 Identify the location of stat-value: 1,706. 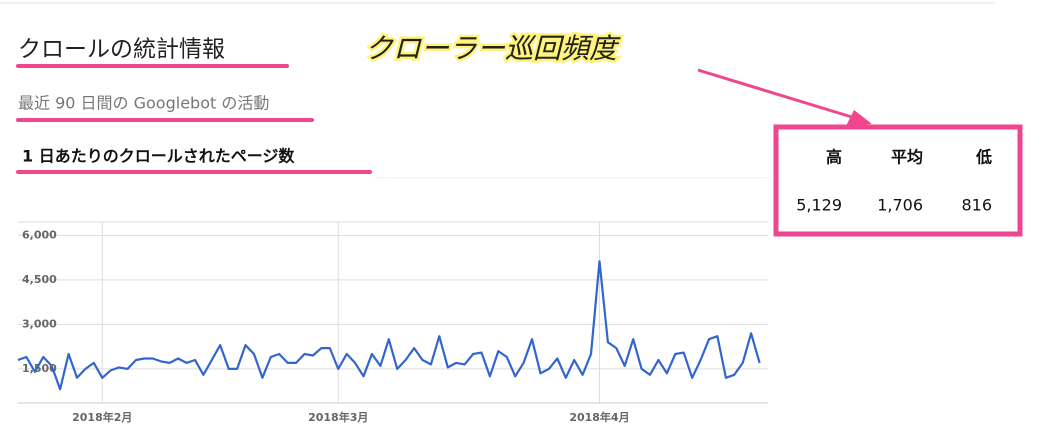
(900, 205).